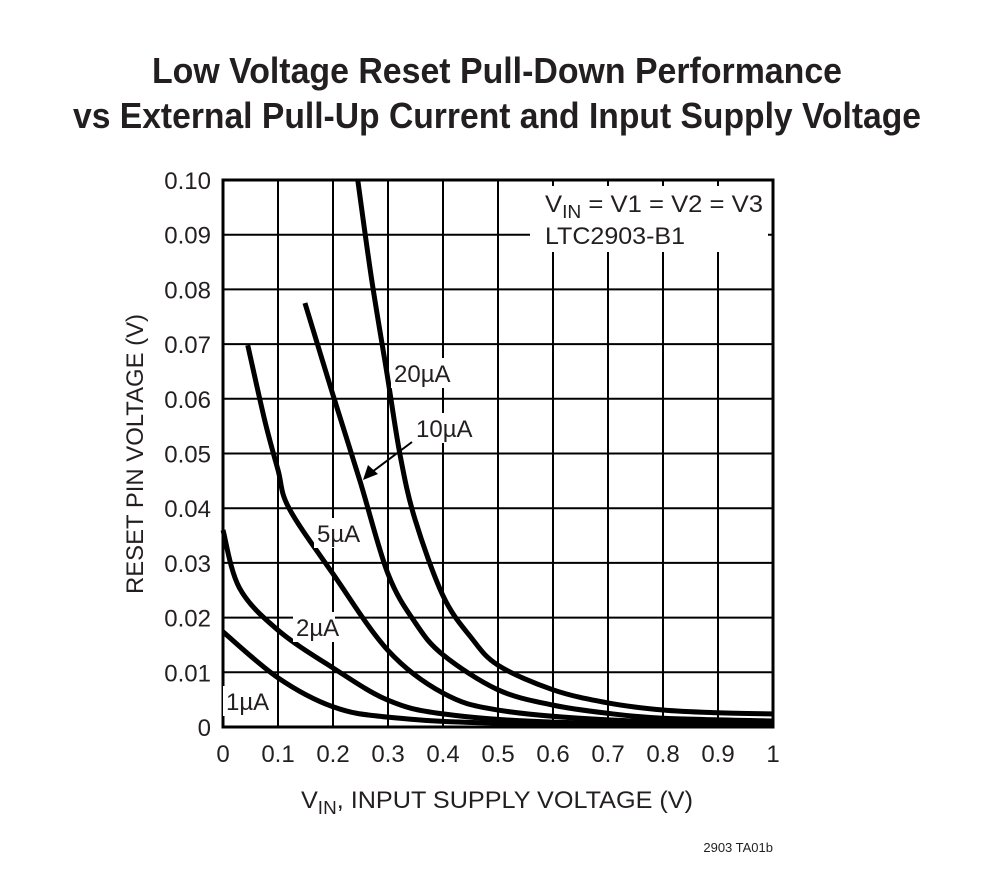 The image size is (990, 870). Describe the element at coordinates (222, 754) in the screenshot. I see `x-tick-label: 0` at that location.